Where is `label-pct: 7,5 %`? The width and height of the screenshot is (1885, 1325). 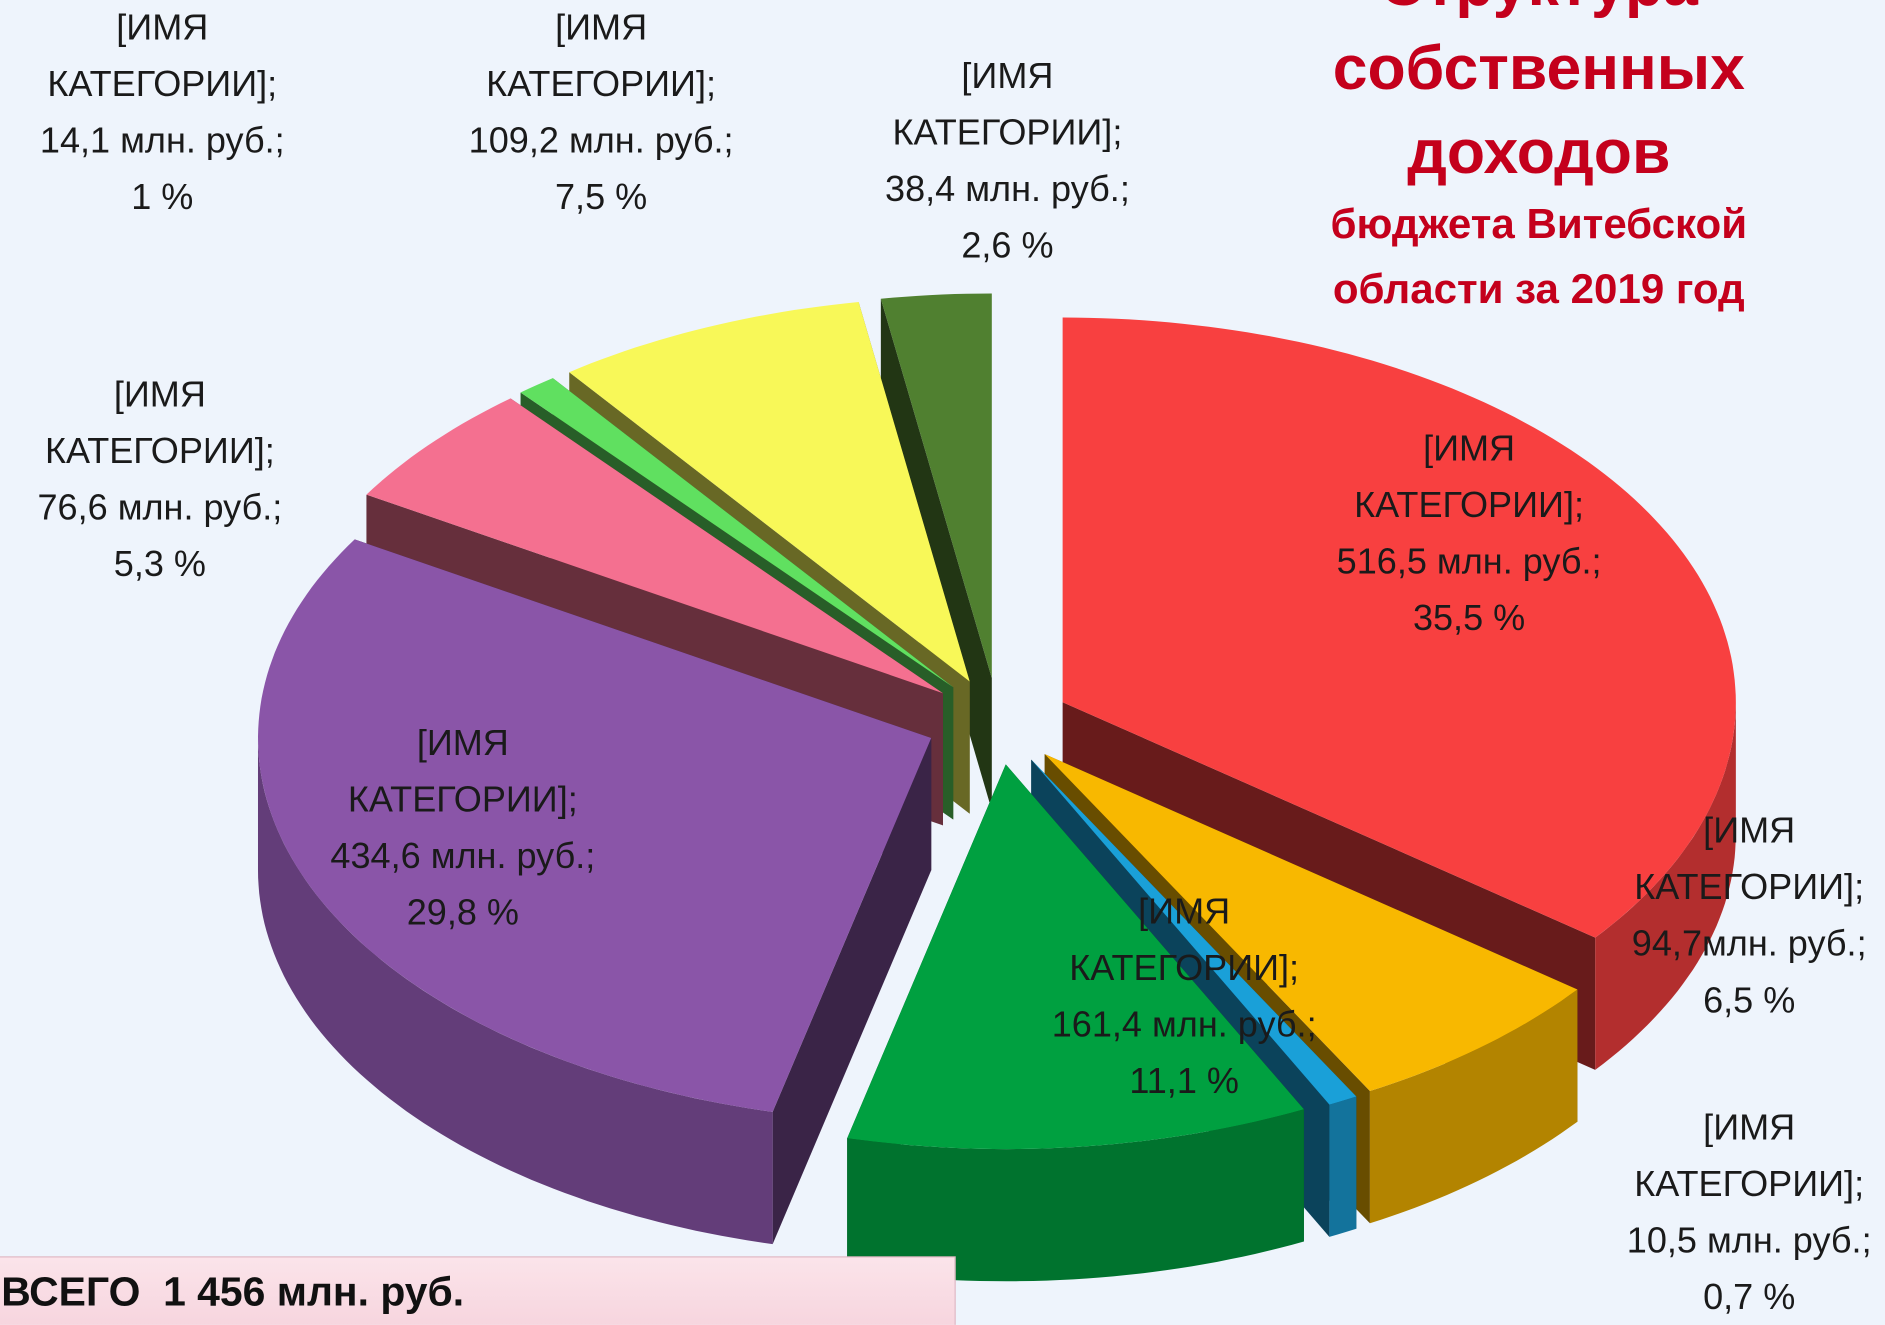
label-pct: 7,5 % is located at coordinates (601, 197).